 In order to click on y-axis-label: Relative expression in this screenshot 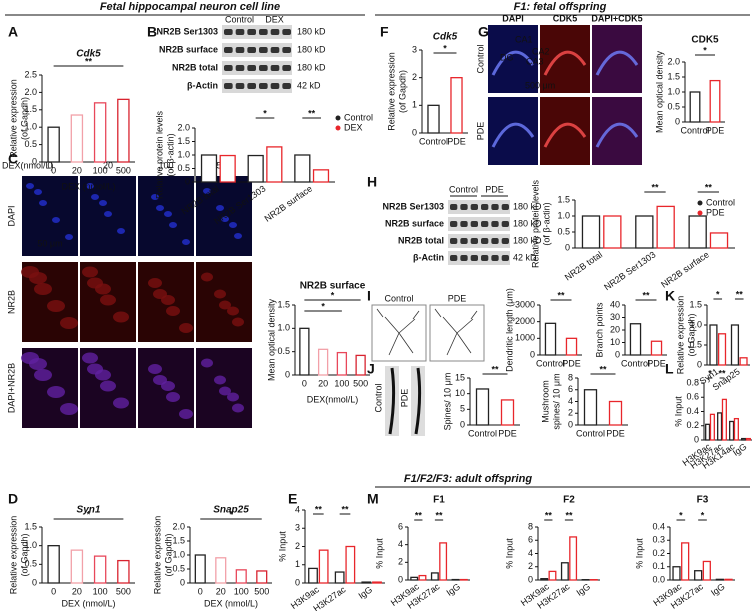, I will do `click(157, 555)`.